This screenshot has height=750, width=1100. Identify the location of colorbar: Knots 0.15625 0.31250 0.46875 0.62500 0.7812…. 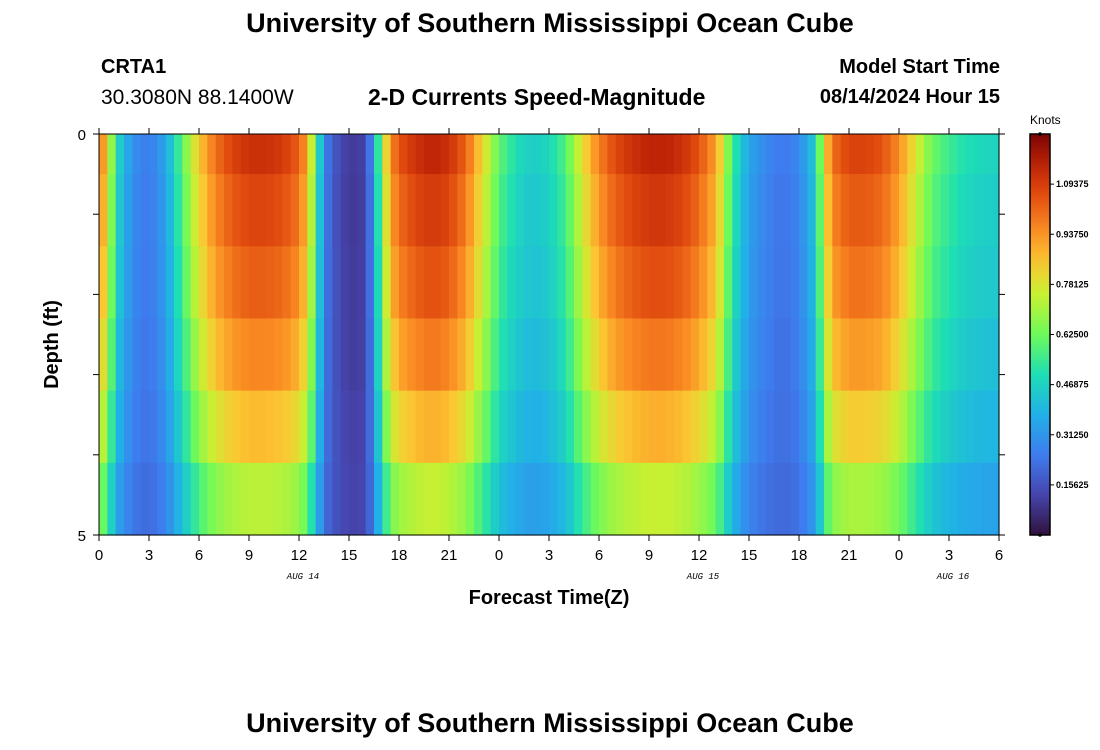
(1059, 325).